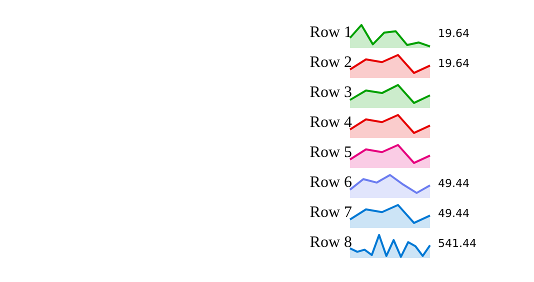 The image size is (534, 282). Describe the element at coordinates (457, 243) in the screenshot. I see `text: 541.44` at that location.